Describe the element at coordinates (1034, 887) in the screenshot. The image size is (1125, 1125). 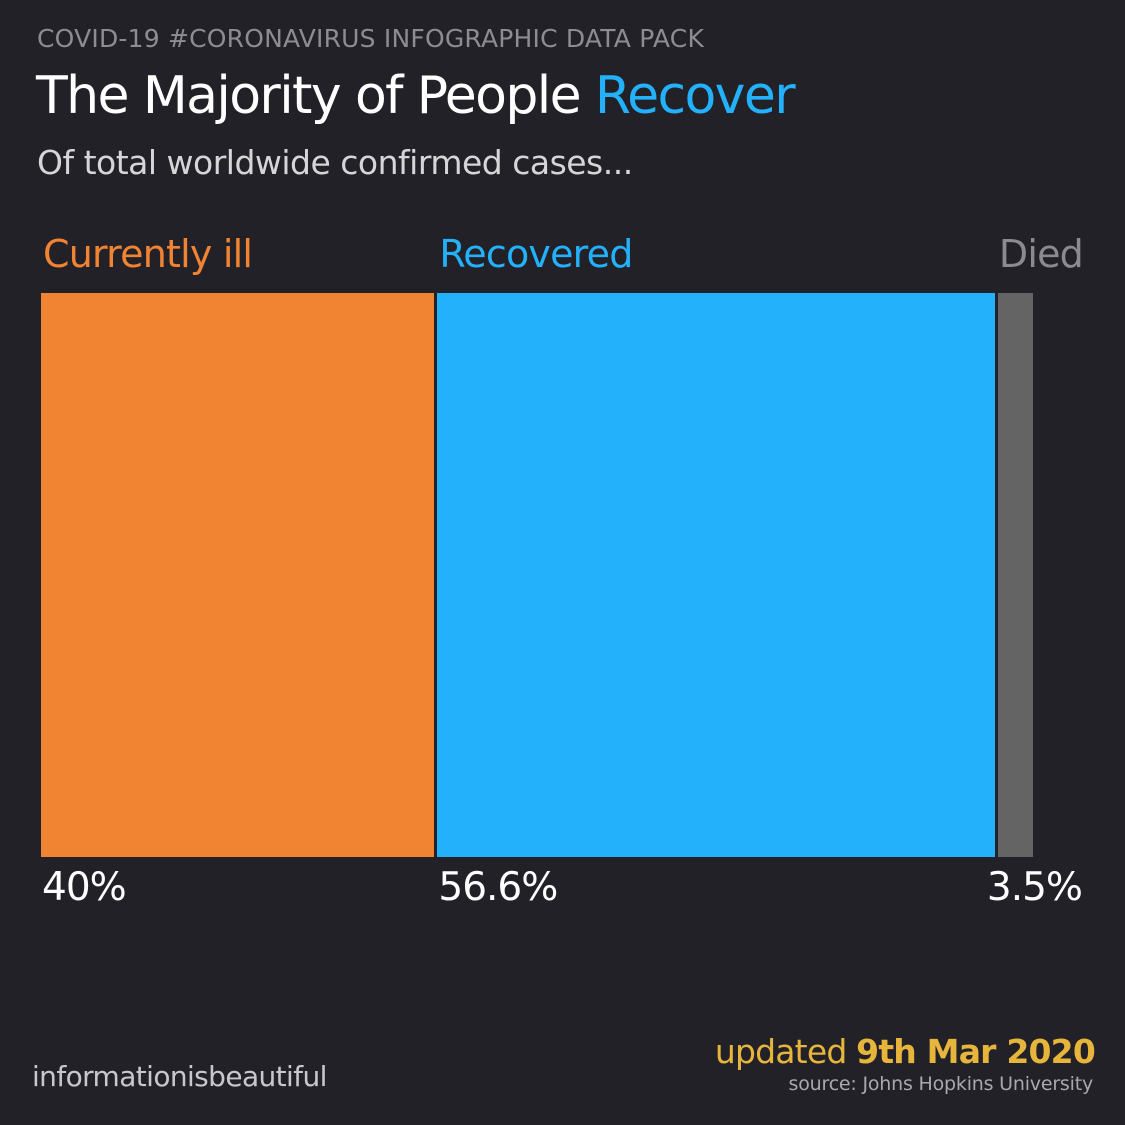
I see `value-label-died: 3.5%` at that location.